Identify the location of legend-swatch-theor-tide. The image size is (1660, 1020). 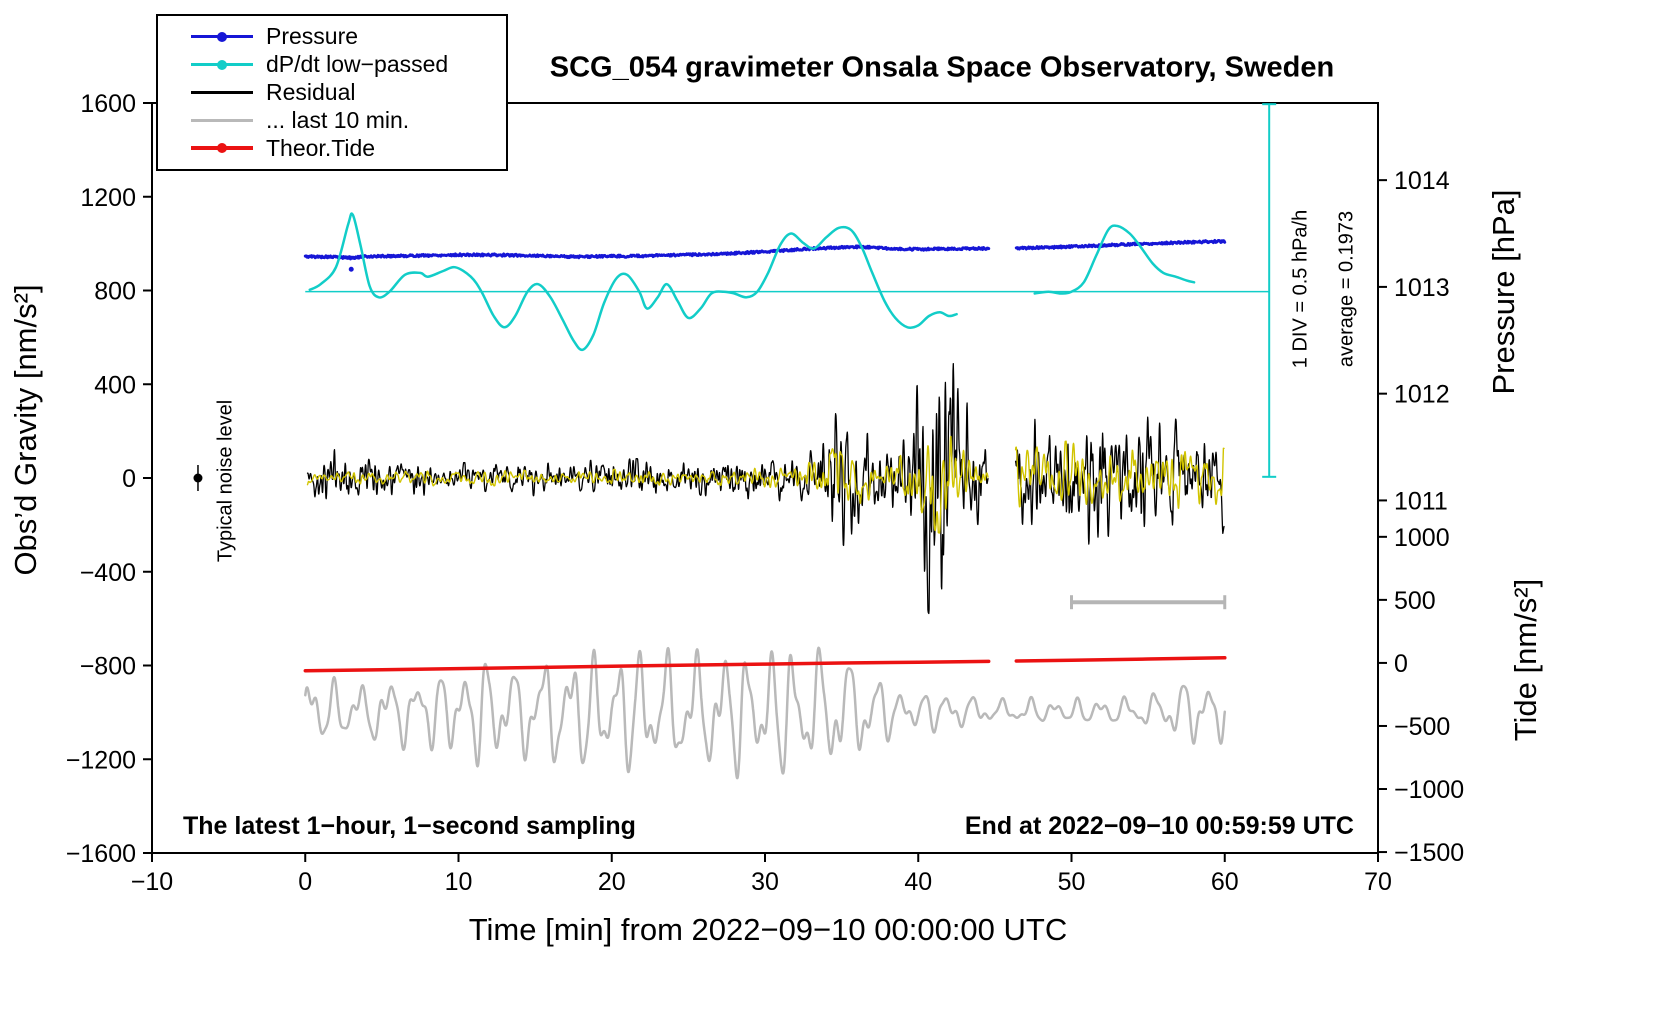
(222, 148).